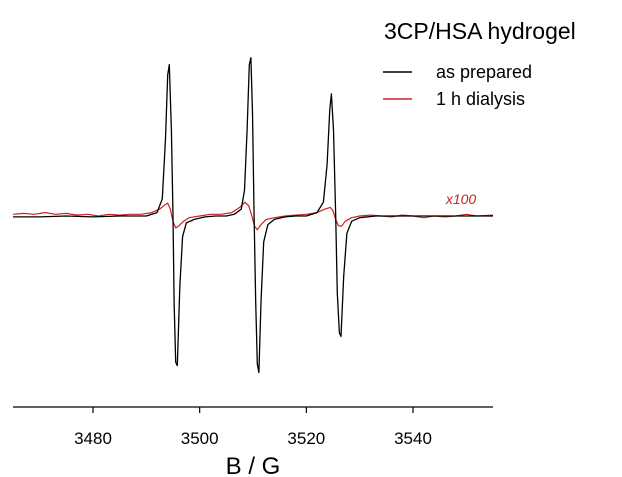  Describe the element at coordinates (413, 438) in the screenshot. I see `x-tick-label: 3540` at that location.